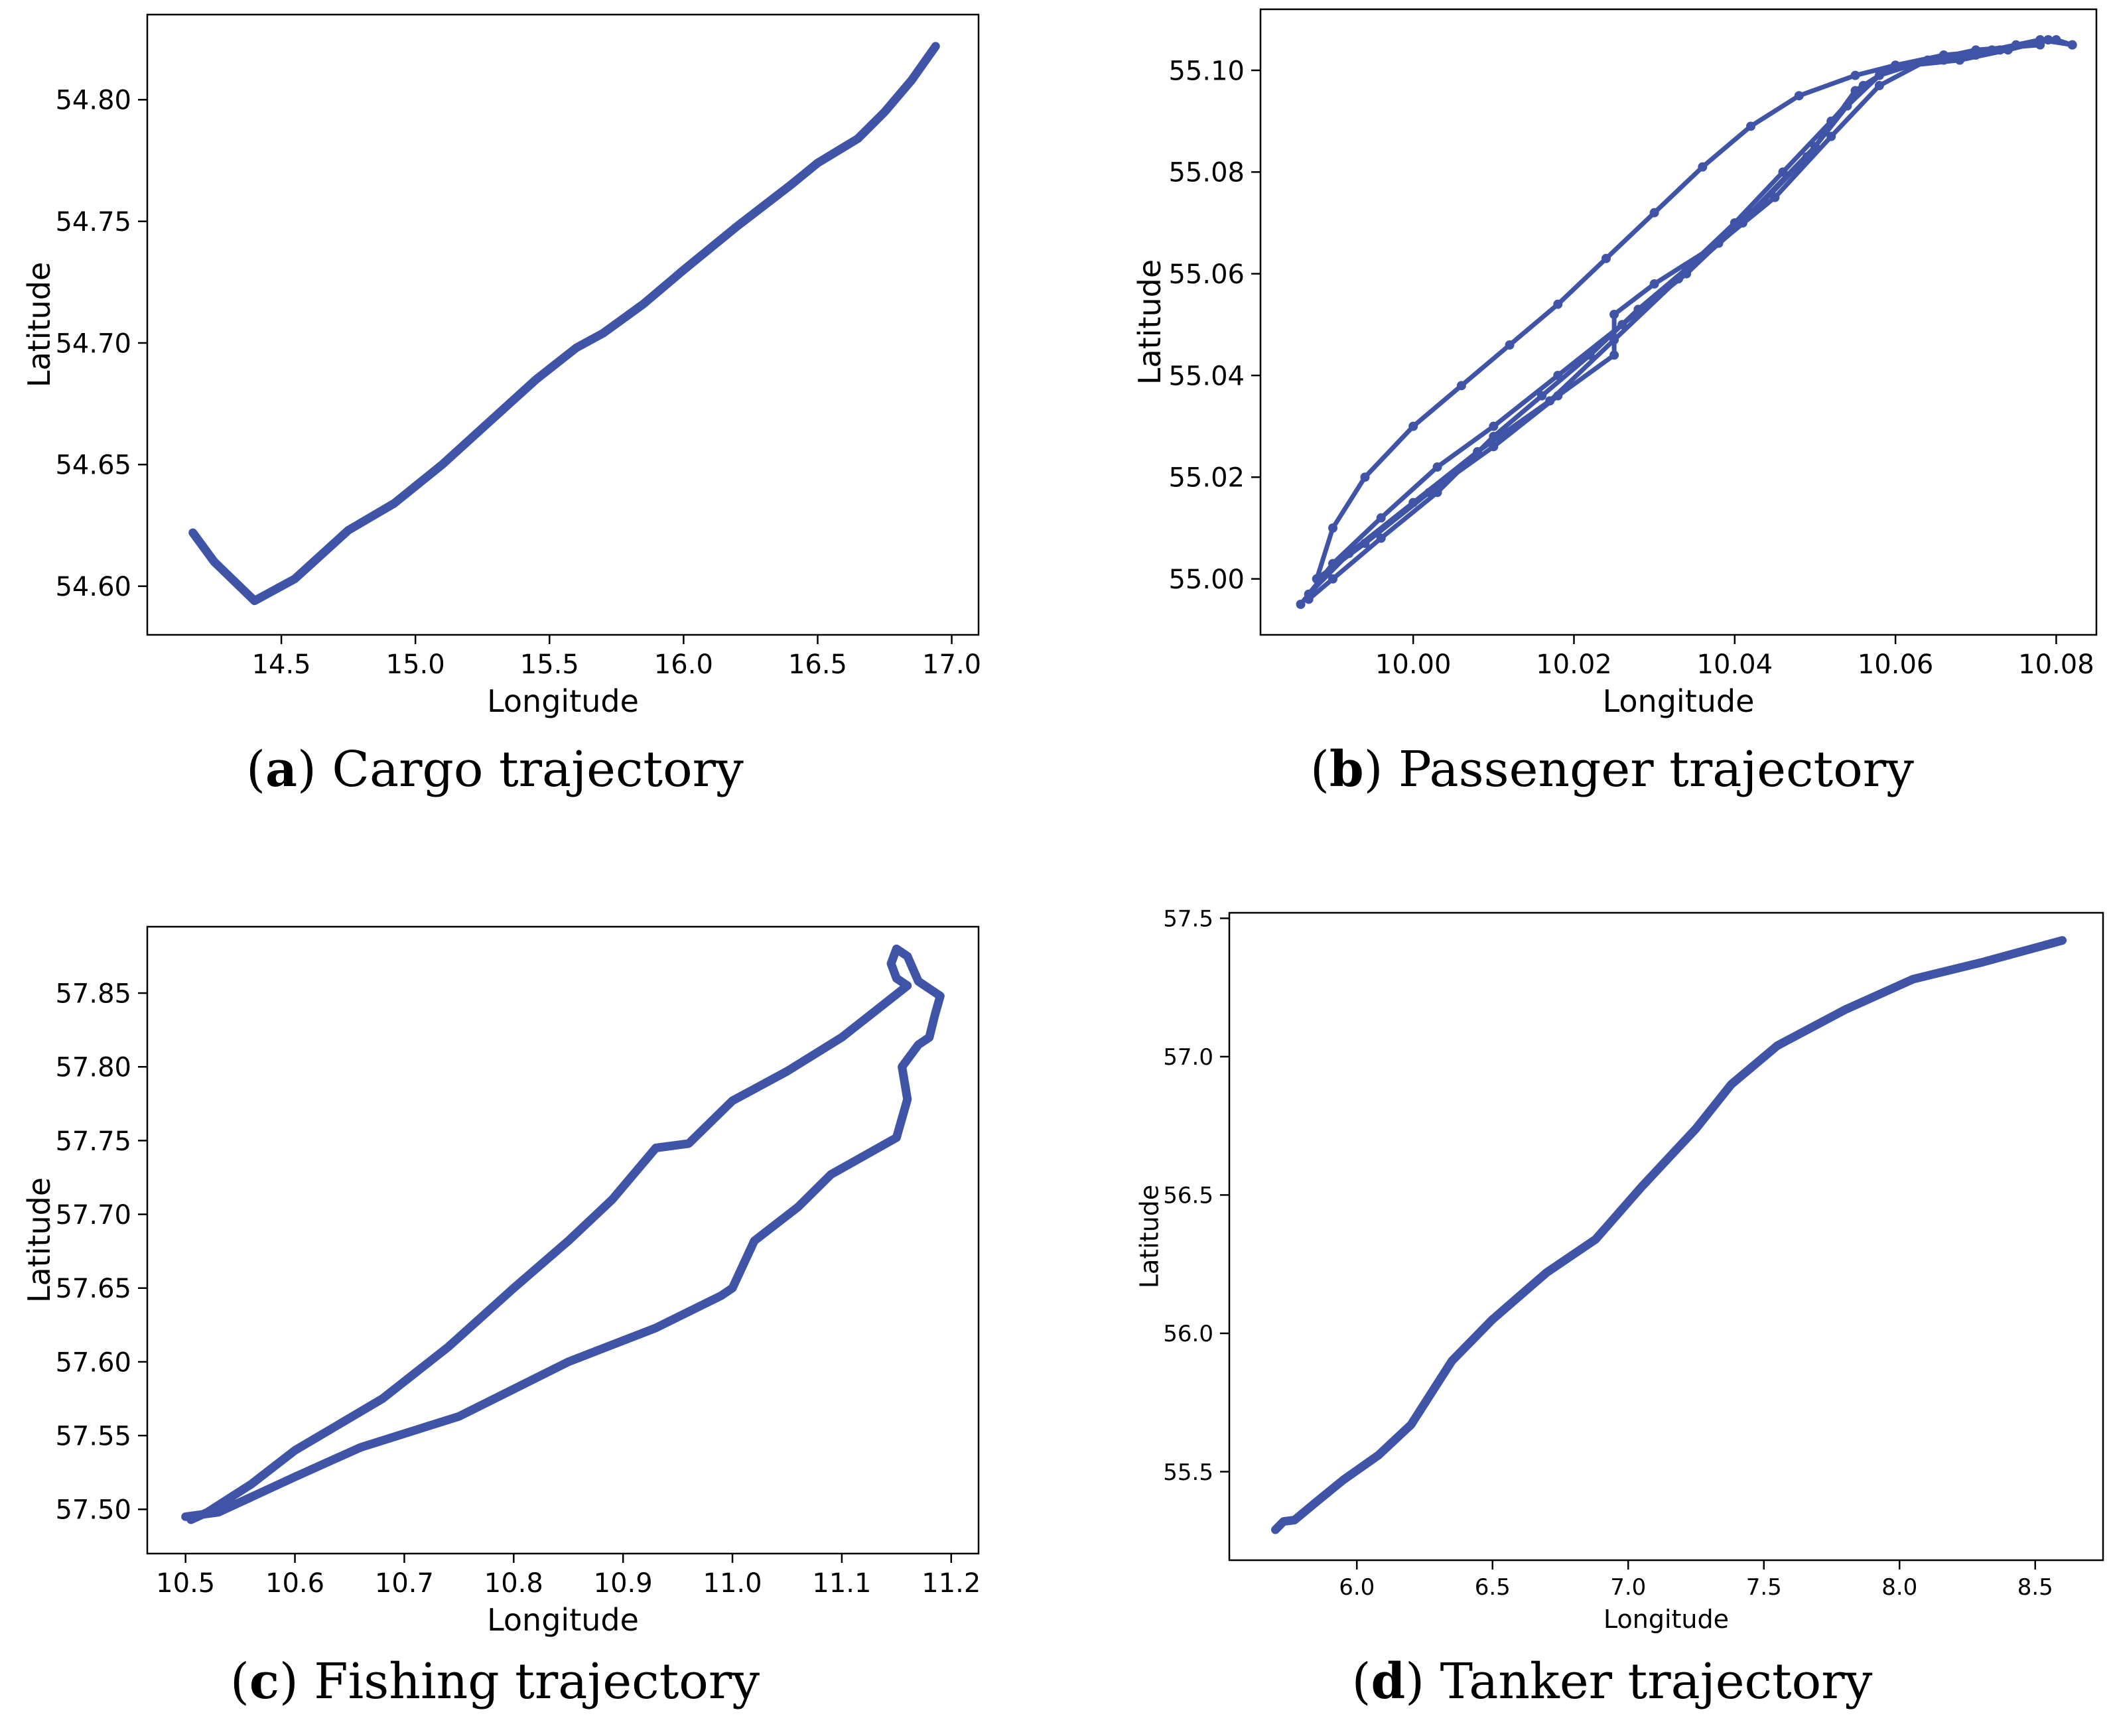 This screenshot has height=1736, width=2111. I want to click on x-tick-label: 10.00, so click(1413, 664).